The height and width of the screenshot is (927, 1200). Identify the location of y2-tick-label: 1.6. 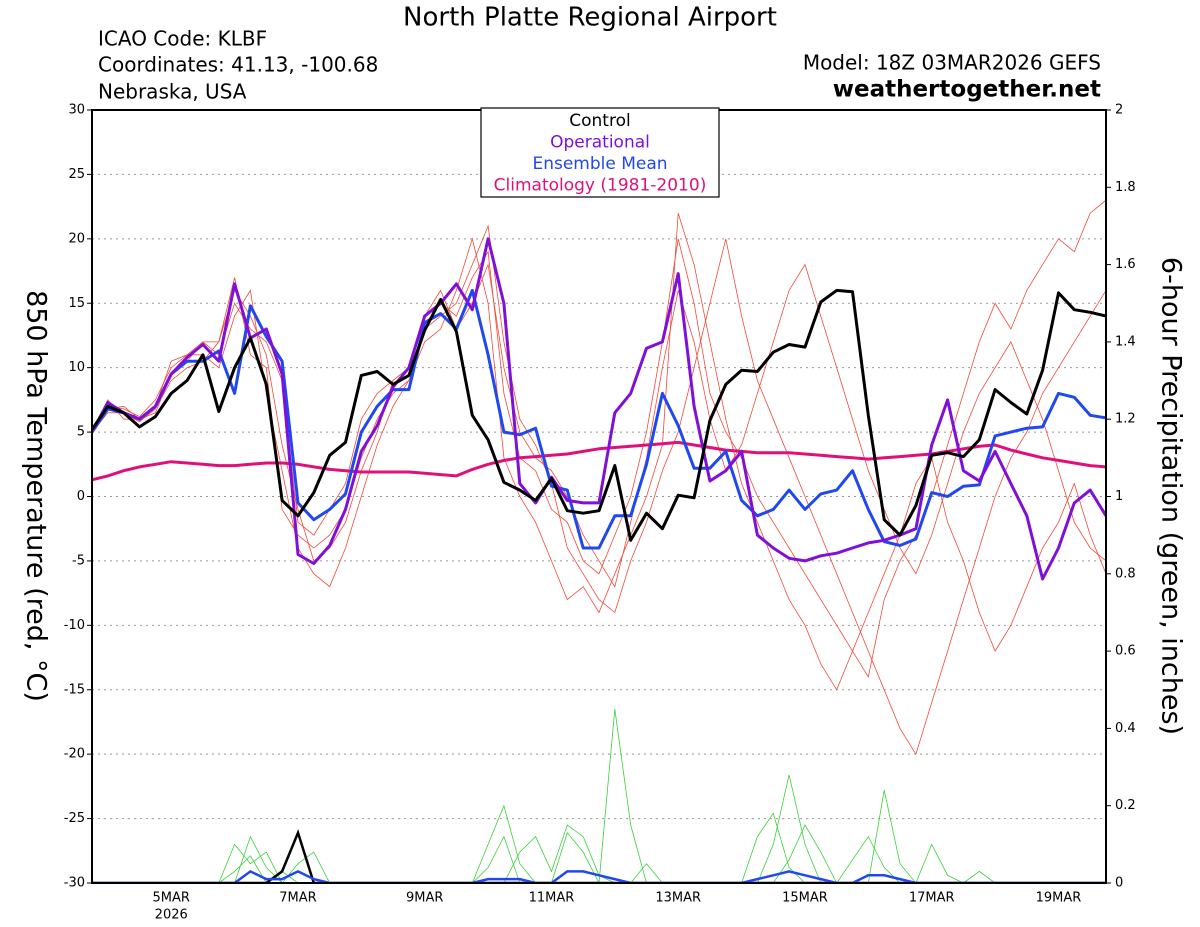
(1125, 264).